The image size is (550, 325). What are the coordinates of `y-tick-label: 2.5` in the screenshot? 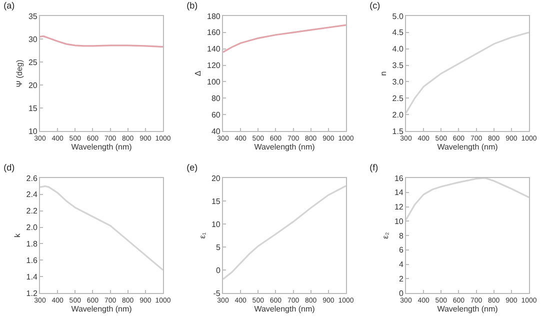 It's located at (398, 98).